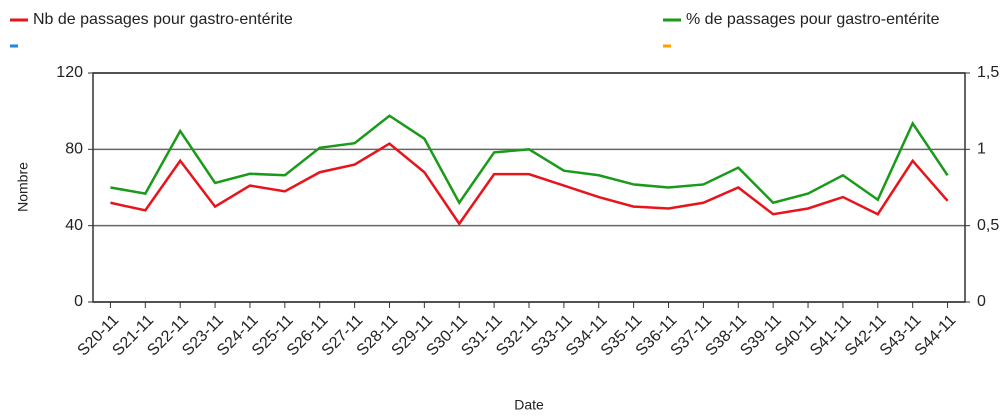  What do you see at coordinates (988, 72) in the screenshot?
I see `y2-tick-label: 1,5` at bounding box center [988, 72].